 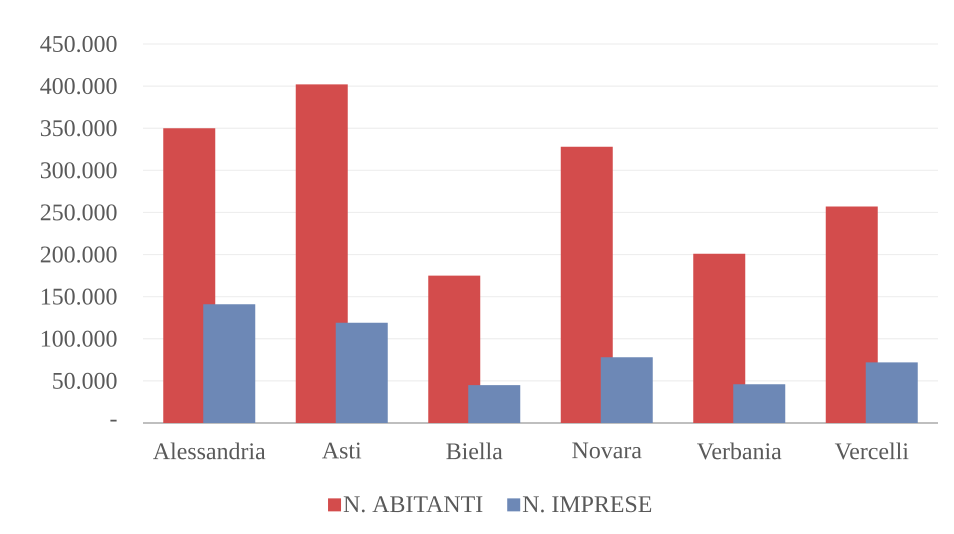 I want to click on legend-label: N. ABITANTI, so click(x=413, y=504).